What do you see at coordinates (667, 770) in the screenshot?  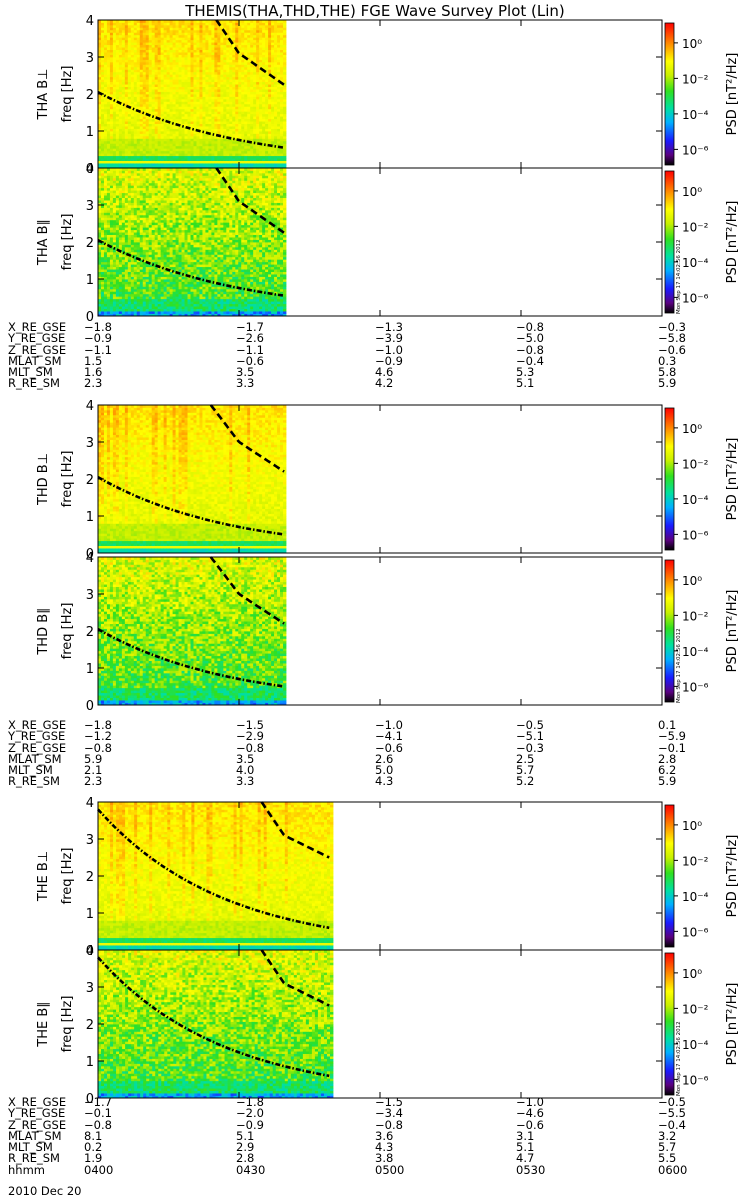 I see `ephemeris-value: 6.2` at bounding box center [667, 770].